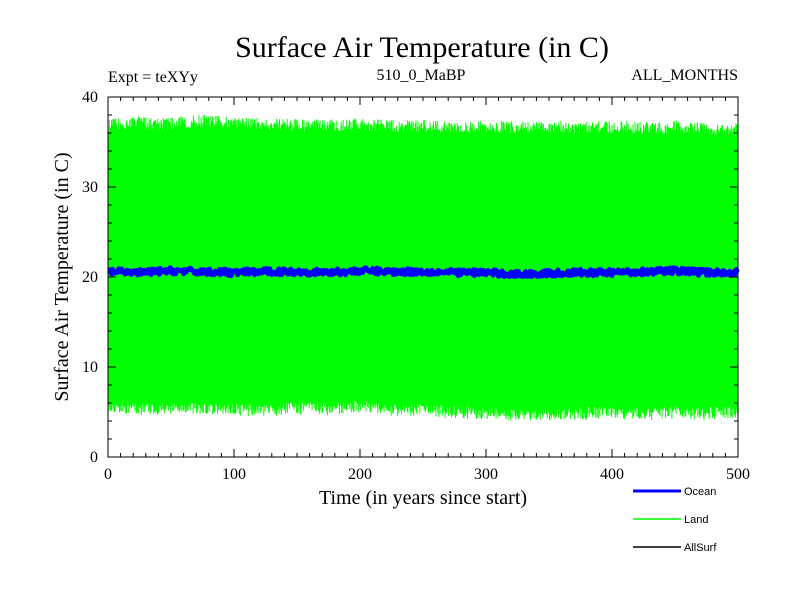 Image resolution: width=800 pixels, height=600 pixels. Describe the element at coordinates (360, 474) in the screenshot. I see `x-tick-label: 200` at that location.